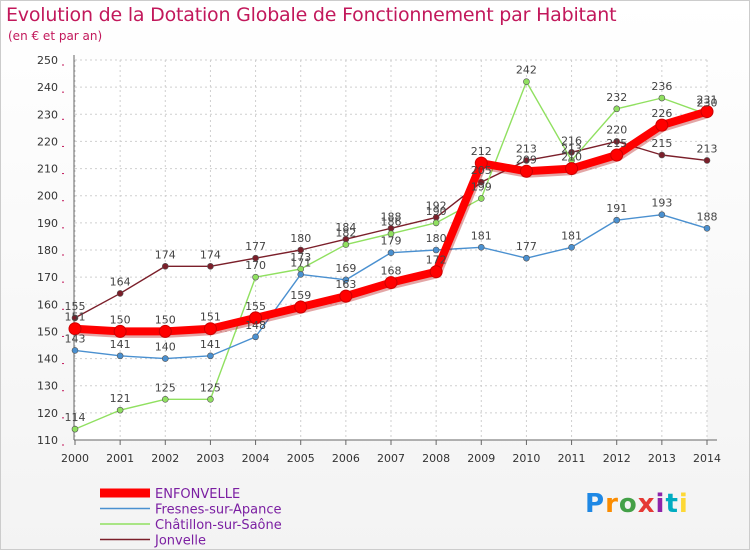 The height and width of the screenshot is (550, 750). Describe the element at coordinates (55, 36) in the screenshot. I see `chart-subtitle: (en € et par an)` at that location.